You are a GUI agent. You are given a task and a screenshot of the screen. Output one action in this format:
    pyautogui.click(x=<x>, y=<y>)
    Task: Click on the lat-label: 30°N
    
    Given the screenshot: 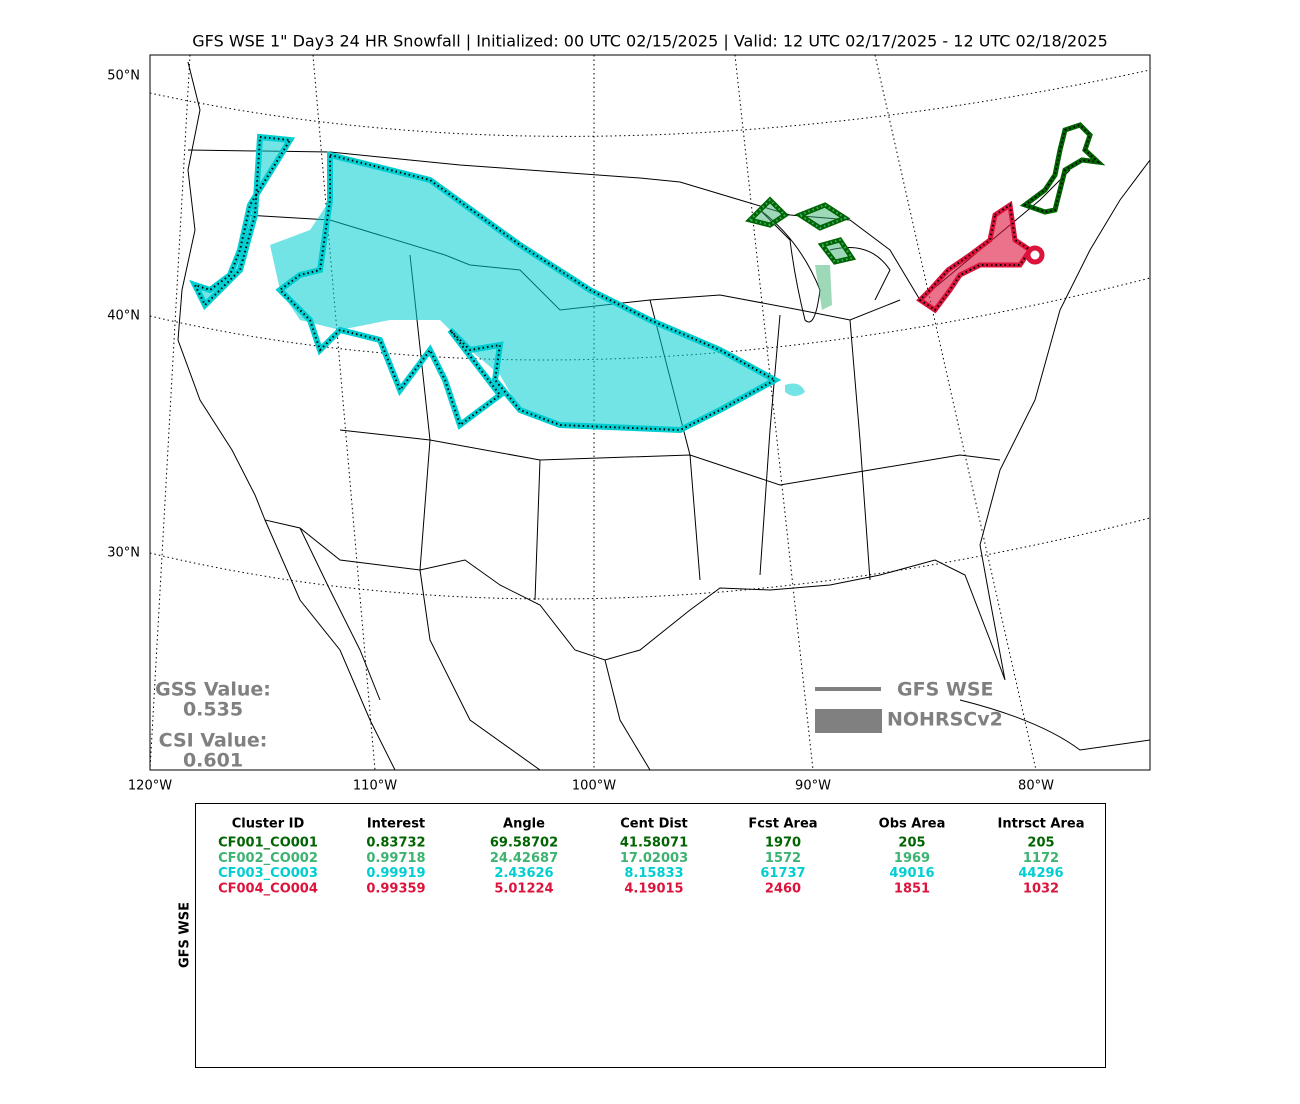 What is the action you would take?
    pyautogui.click(x=123, y=553)
    